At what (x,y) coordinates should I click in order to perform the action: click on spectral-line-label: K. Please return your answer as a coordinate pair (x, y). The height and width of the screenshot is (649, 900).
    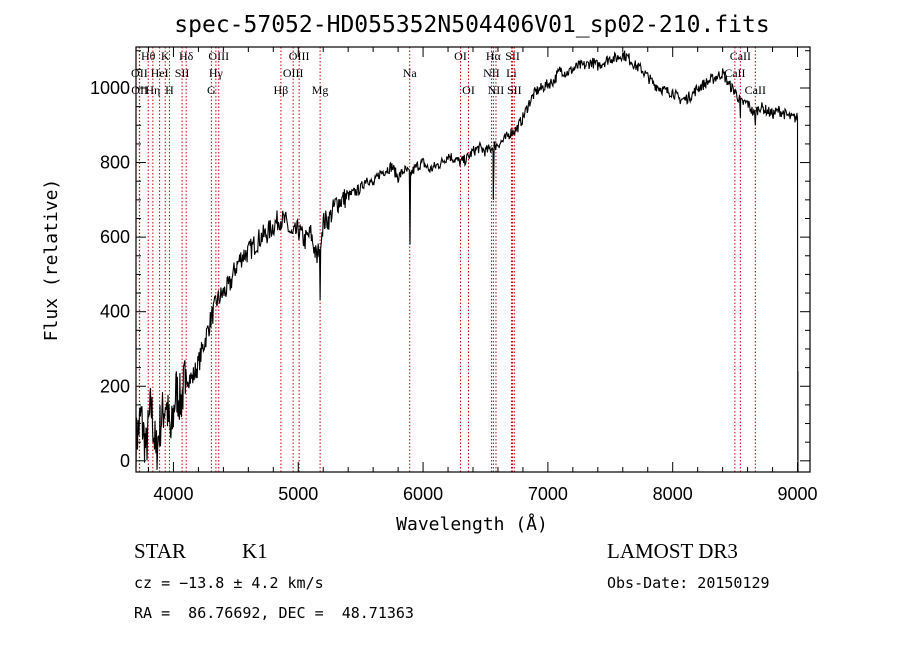
    Looking at the image, I should click on (165, 56).